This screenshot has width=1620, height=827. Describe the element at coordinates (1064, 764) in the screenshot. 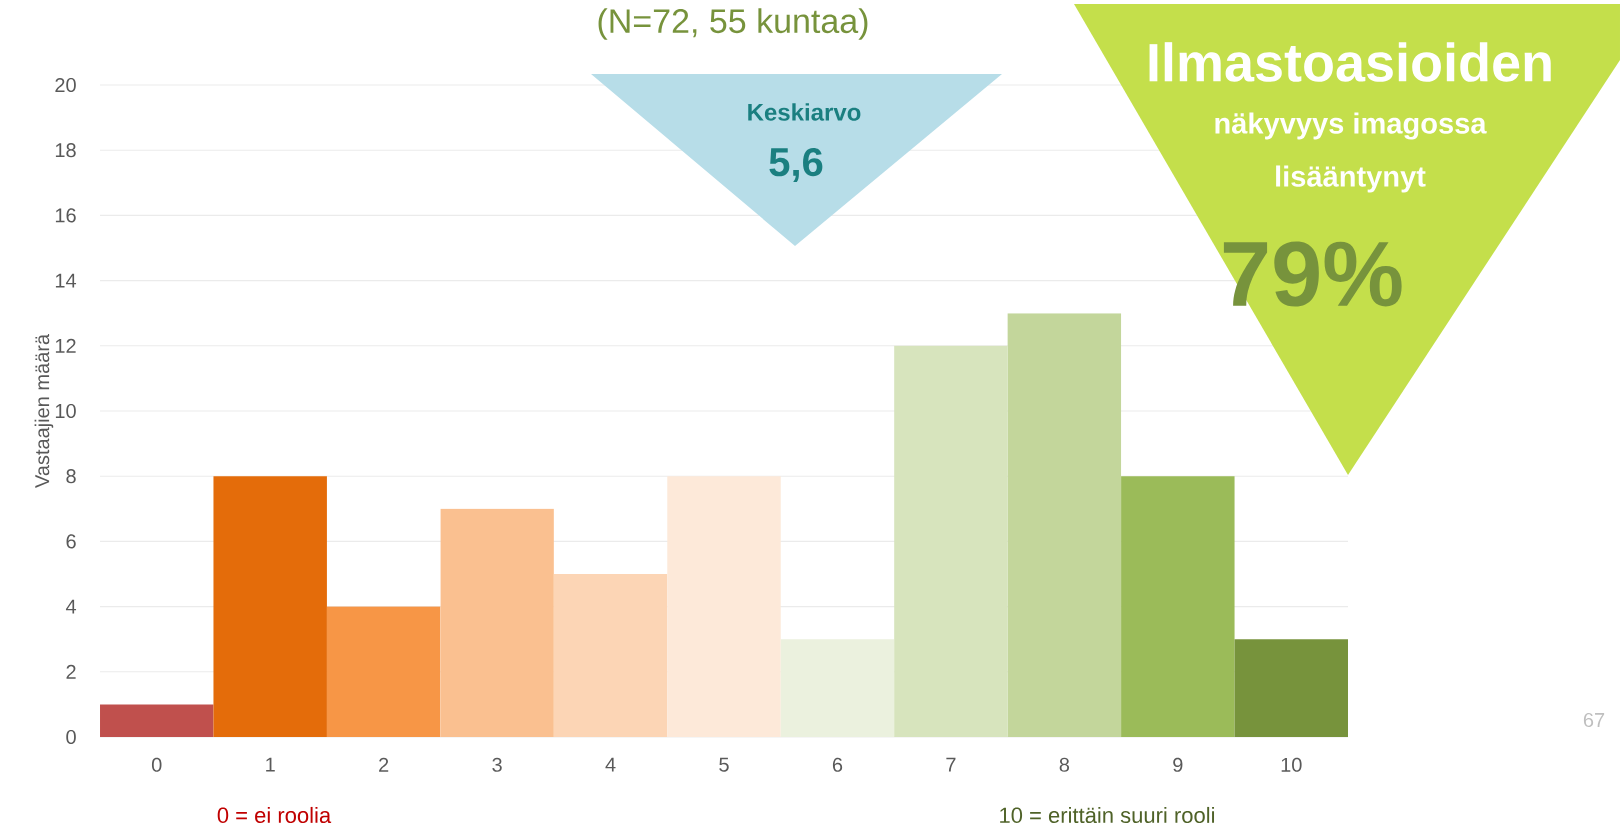

I see `x-tick-label: 8` at that location.